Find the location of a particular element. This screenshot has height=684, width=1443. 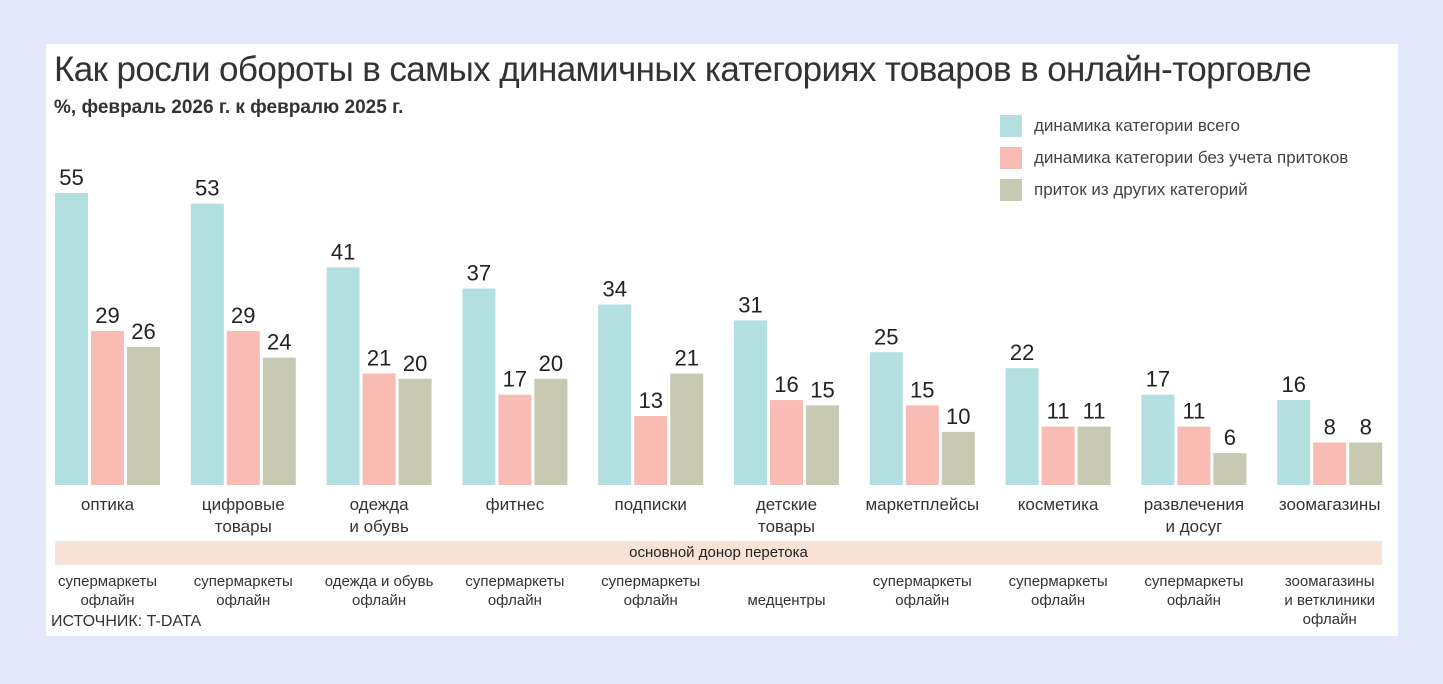

source-note: ИСТОЧНИК: T-DATA is located at coordinates (126, 621).